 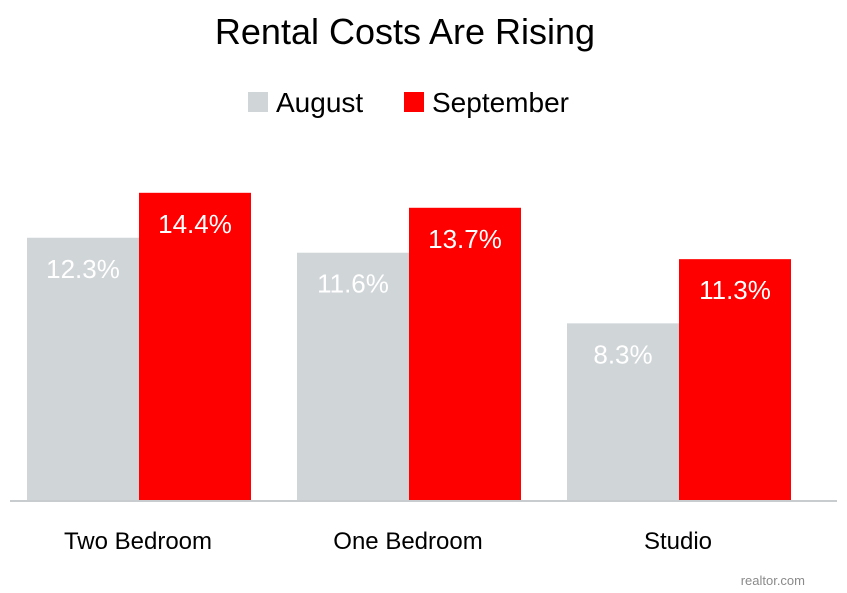 What do you see at coordinates (414, 102) in the screenshot?
I see `legend-swatch-september` at bounding box center [414, 102].